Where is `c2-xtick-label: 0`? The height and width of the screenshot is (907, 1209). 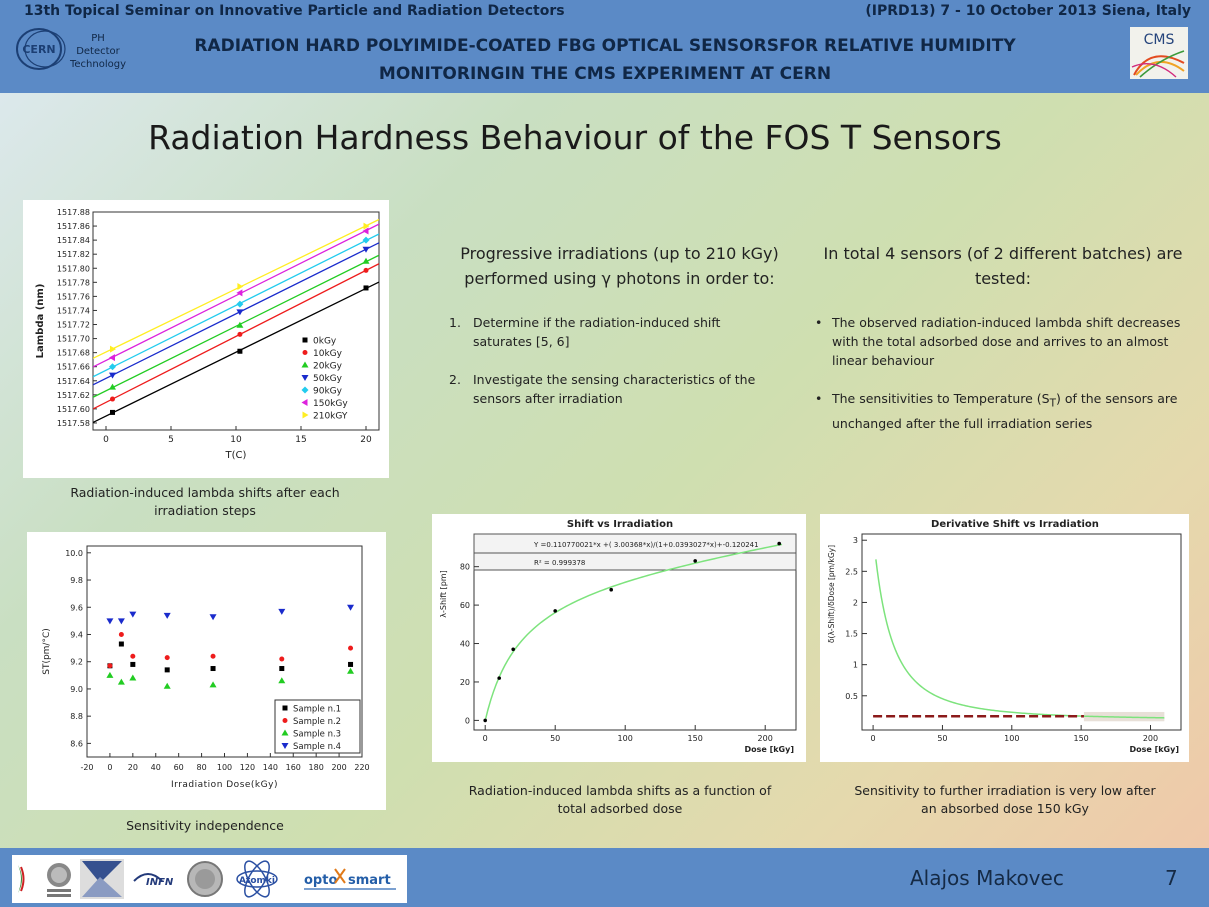
c2-xtick-label: 0 is located at coordinates (109, 767).